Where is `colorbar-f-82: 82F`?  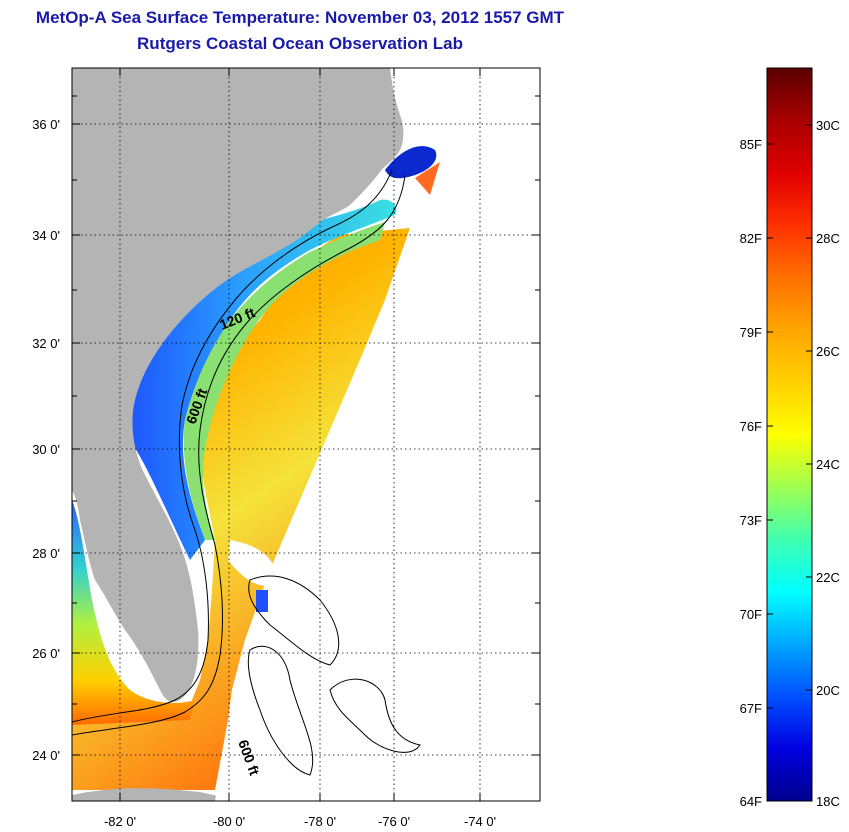
colorbar-f-82: 82F is located at coordinates (751, 238).